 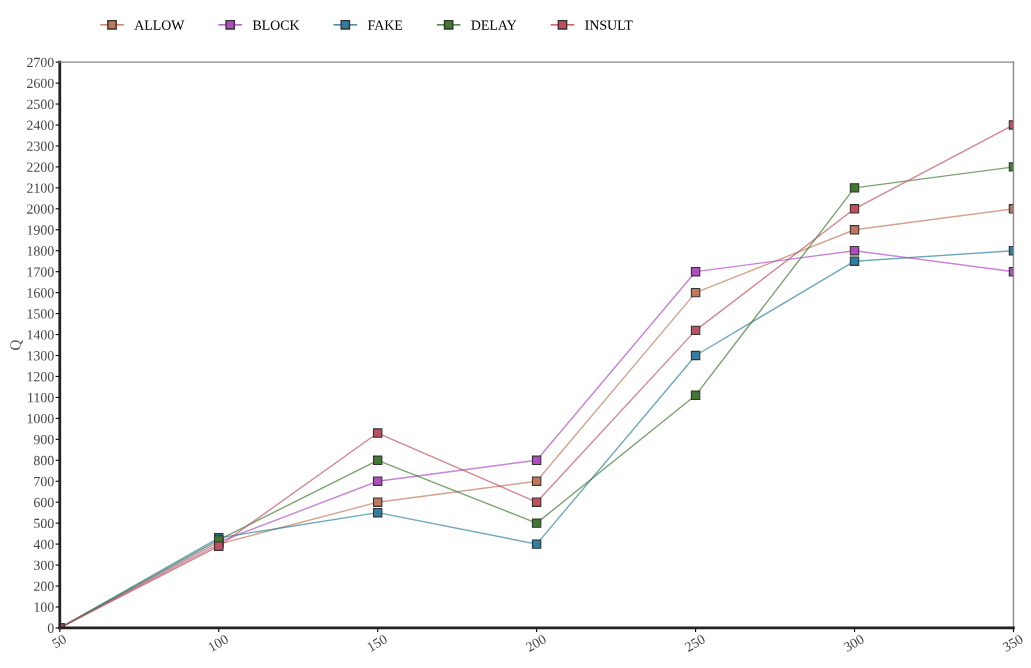 What do you see at coordinates (40, 104) in the screenshot?
I see `y-tick-label: 2500` at bounding box center [40, 104].